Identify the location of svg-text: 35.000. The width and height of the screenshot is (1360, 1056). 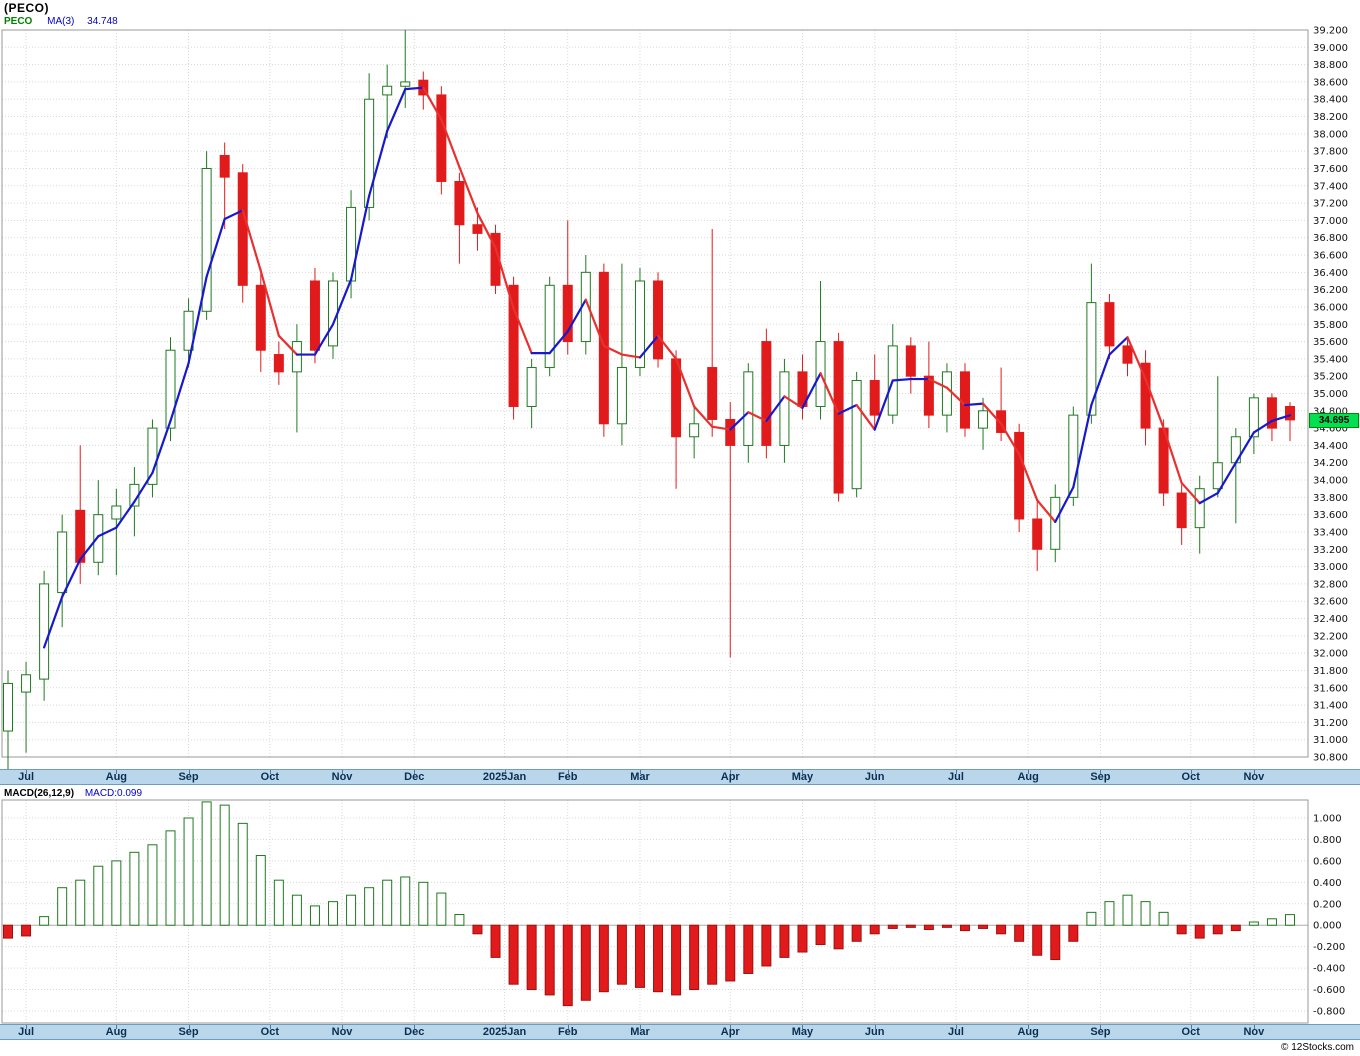
(1330, 394).